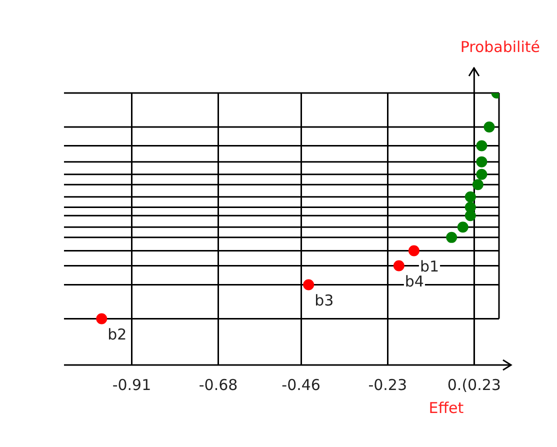 The image size is (557, 447). What do you see at coordinates (218, 385) in the screenshot?
I see `x-tick-label: -0.68` at bounding box center [218, 385].